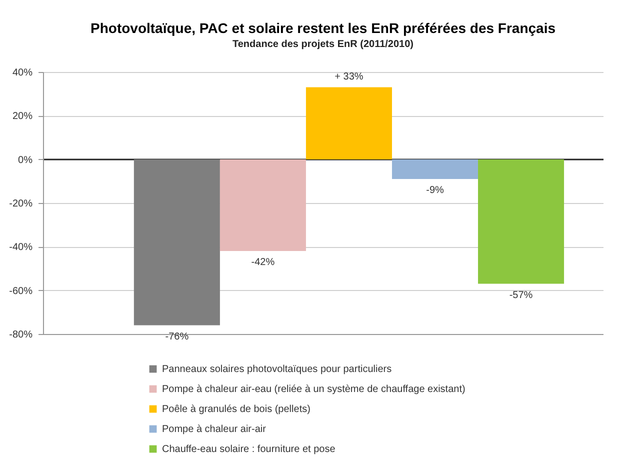 The width and height of the screenshot is (620, 465). I want to click on legend-label: Poêle à granulés de bois (pellets), so click(236, 409).